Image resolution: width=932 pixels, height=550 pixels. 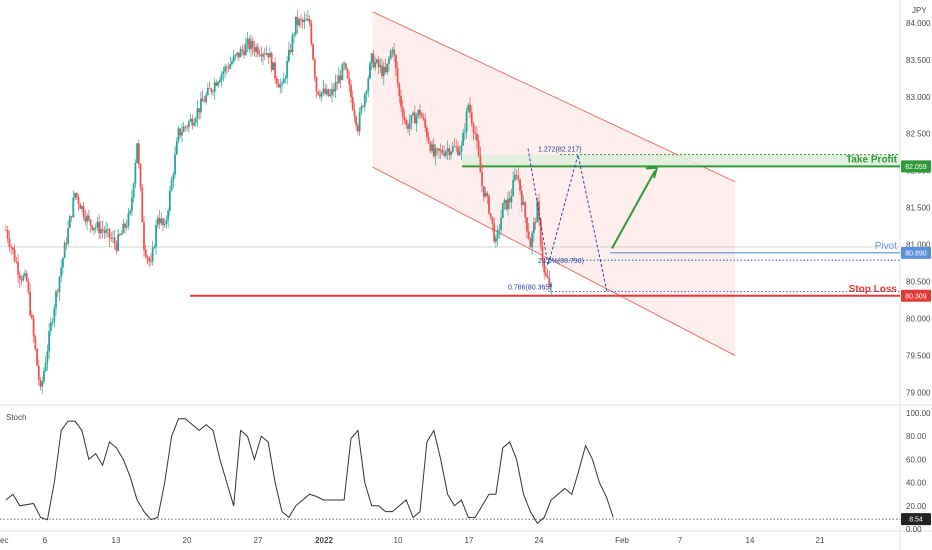 I want to click on level-tags: 82.059 80.890 80.309 8.54, so click(x=916, y=343).